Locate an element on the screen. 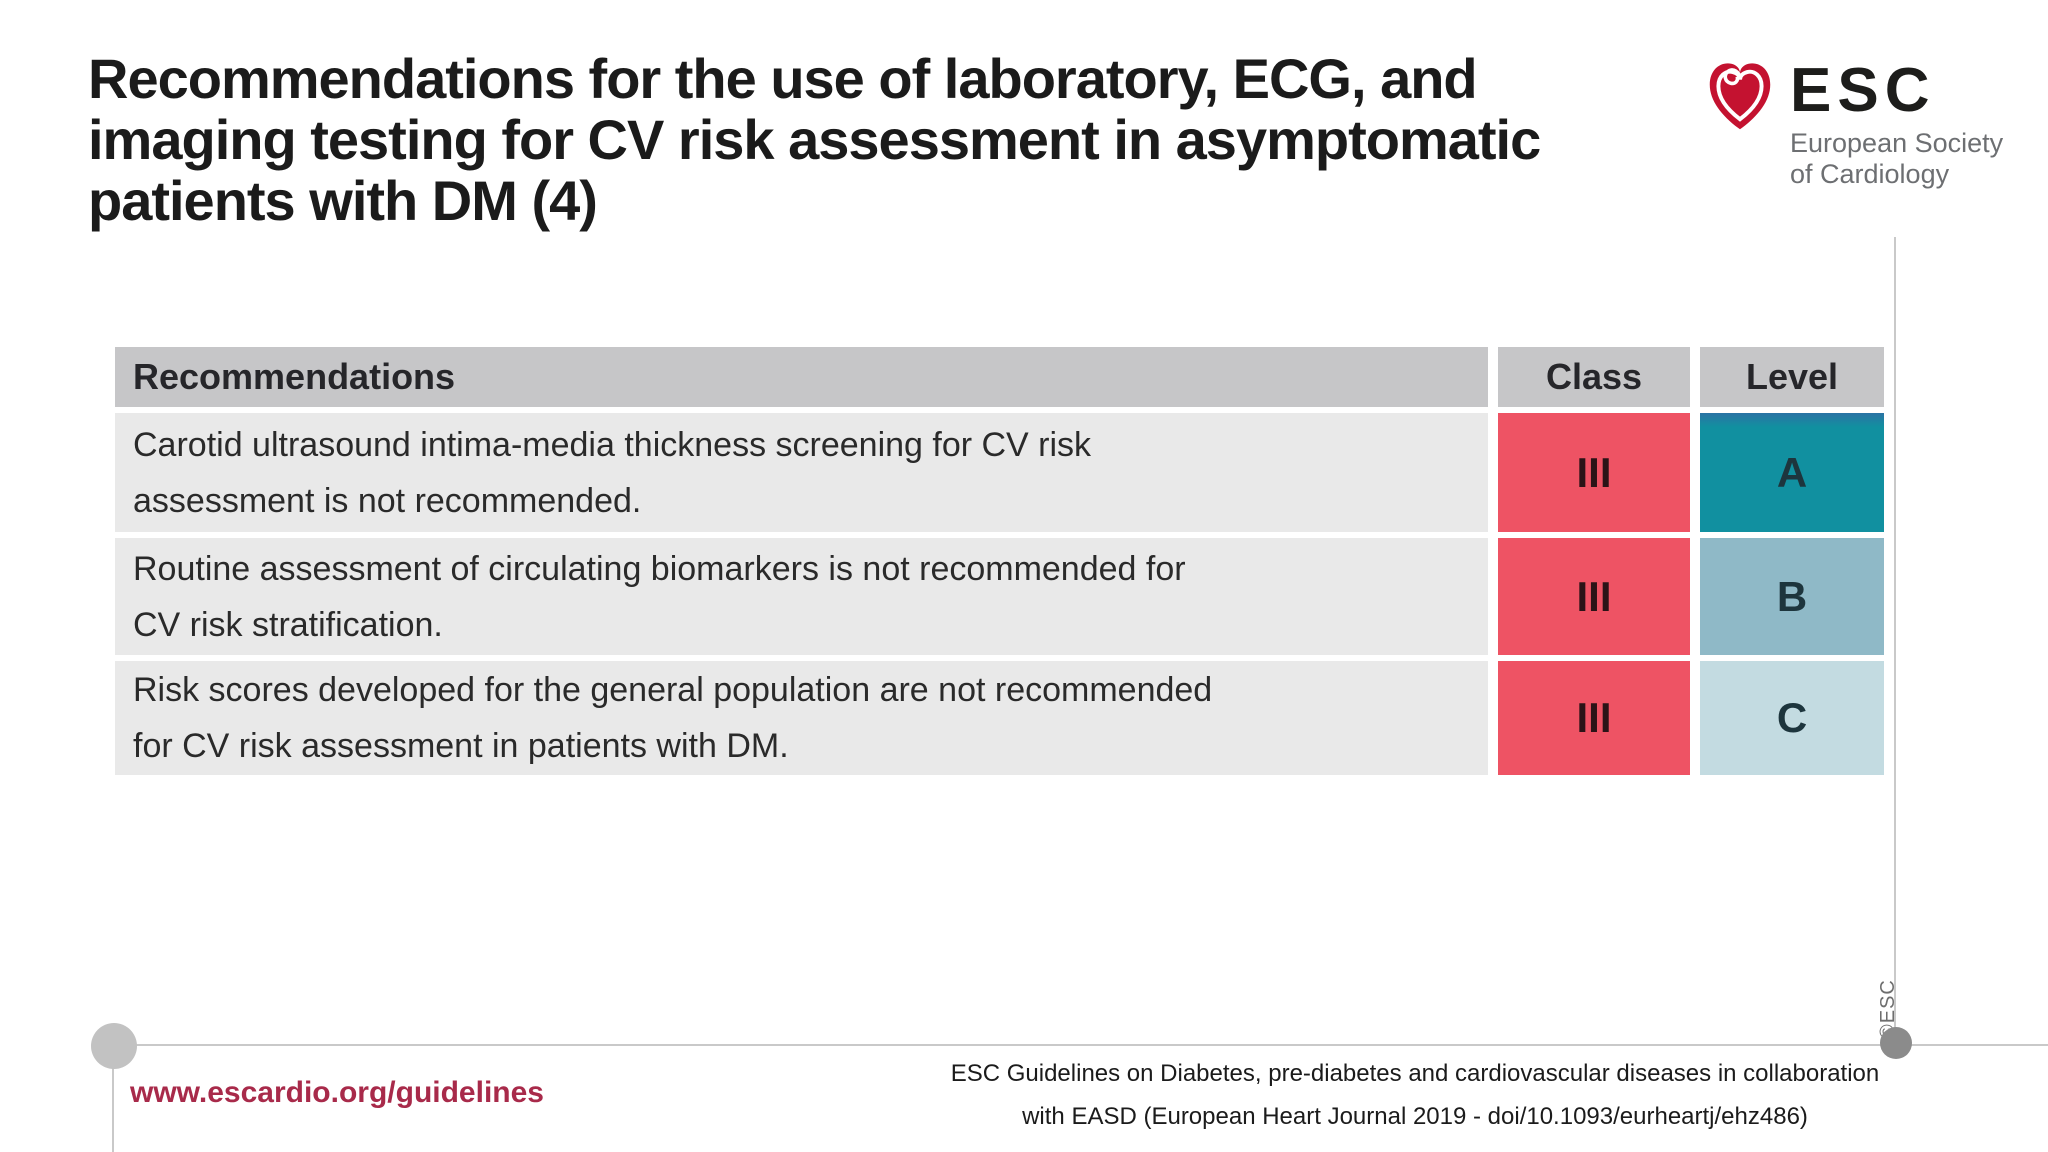  esc-logo-acronym: ESC is located at coordinates (1863, 90).